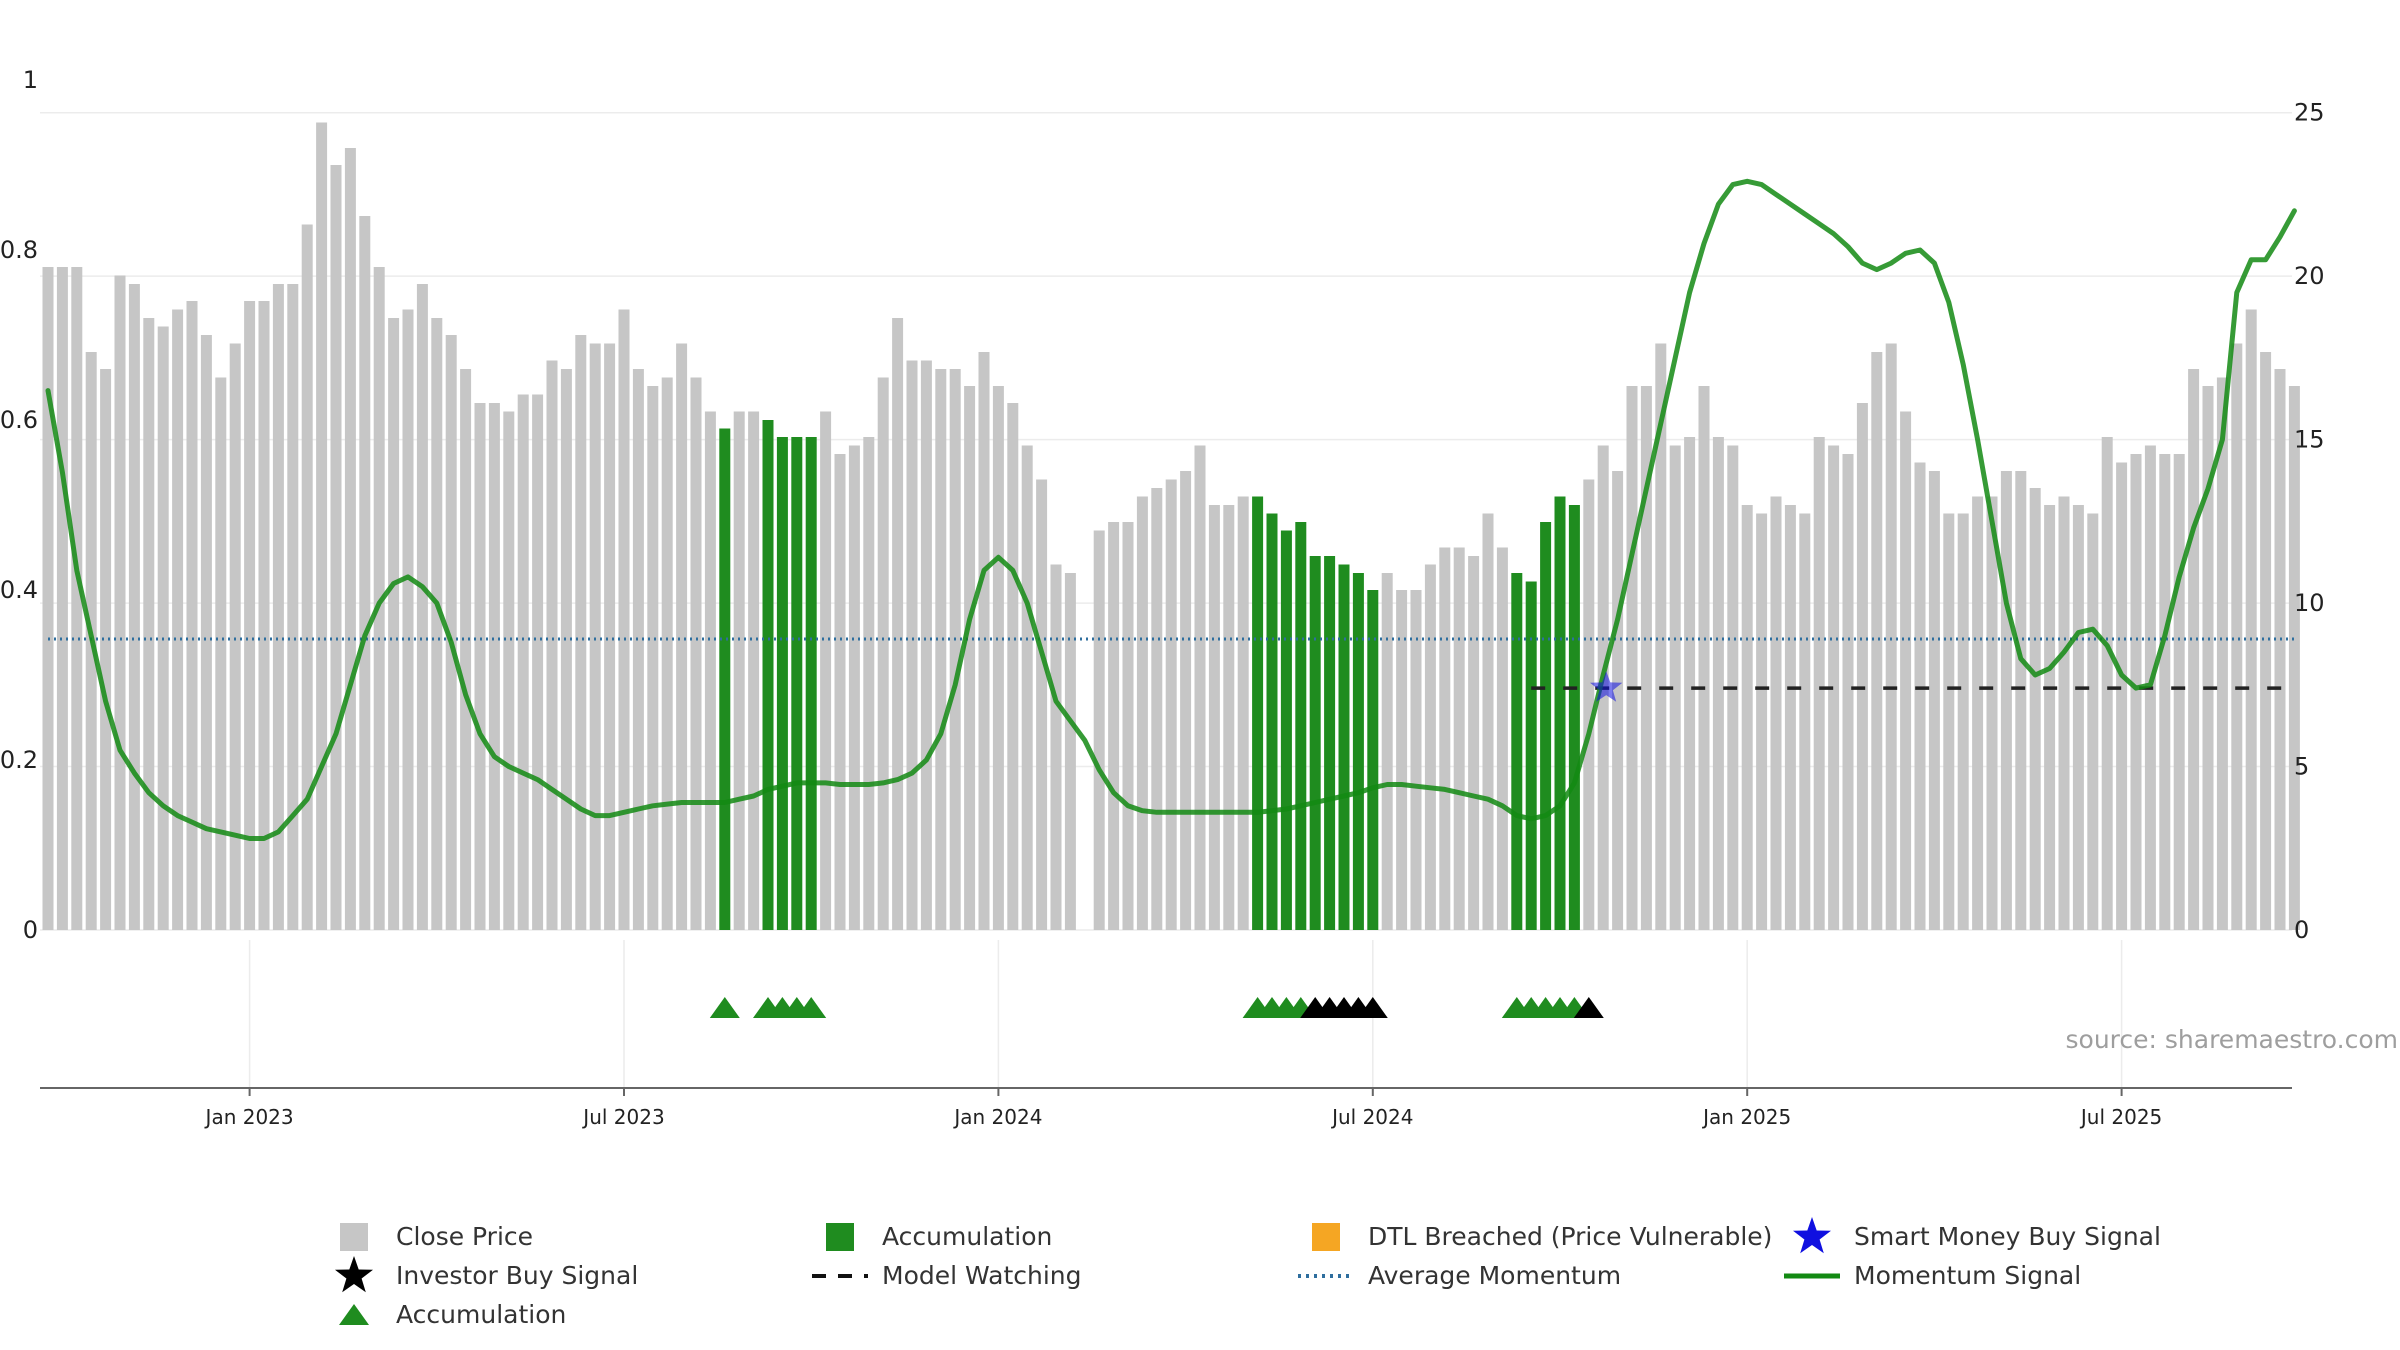 This screenshot has width=2400, height=1350. I want to click on legend-label: Momentum Signal, so click(1967, 1275).